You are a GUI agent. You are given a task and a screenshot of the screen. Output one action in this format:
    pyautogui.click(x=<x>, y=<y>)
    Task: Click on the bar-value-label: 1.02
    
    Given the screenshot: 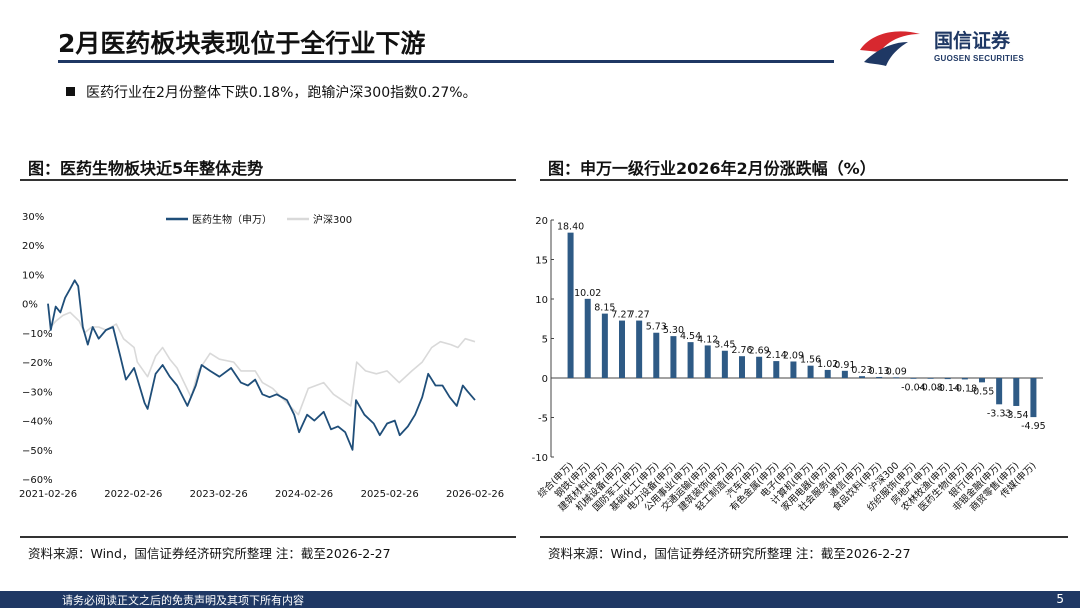 What is the action you would take?
    pyautogui.click(x=827, y=364)
    